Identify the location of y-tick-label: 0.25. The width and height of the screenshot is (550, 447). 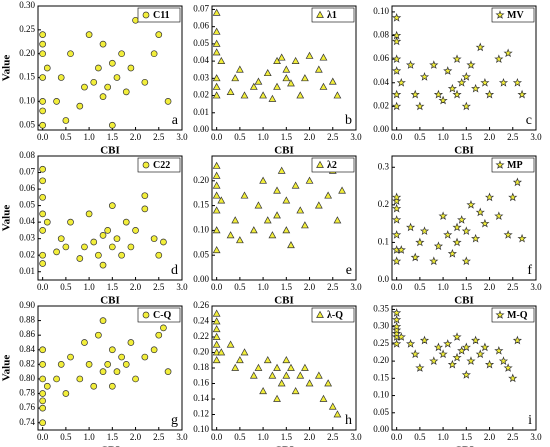
(381, 343).